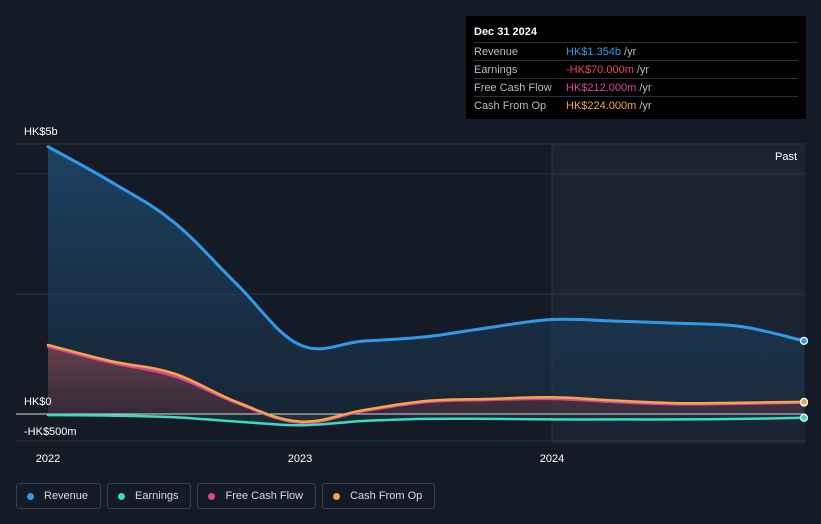 The height and width of the screenshot is (524, 821). I want to click on area-earnings, so click(426, 420).